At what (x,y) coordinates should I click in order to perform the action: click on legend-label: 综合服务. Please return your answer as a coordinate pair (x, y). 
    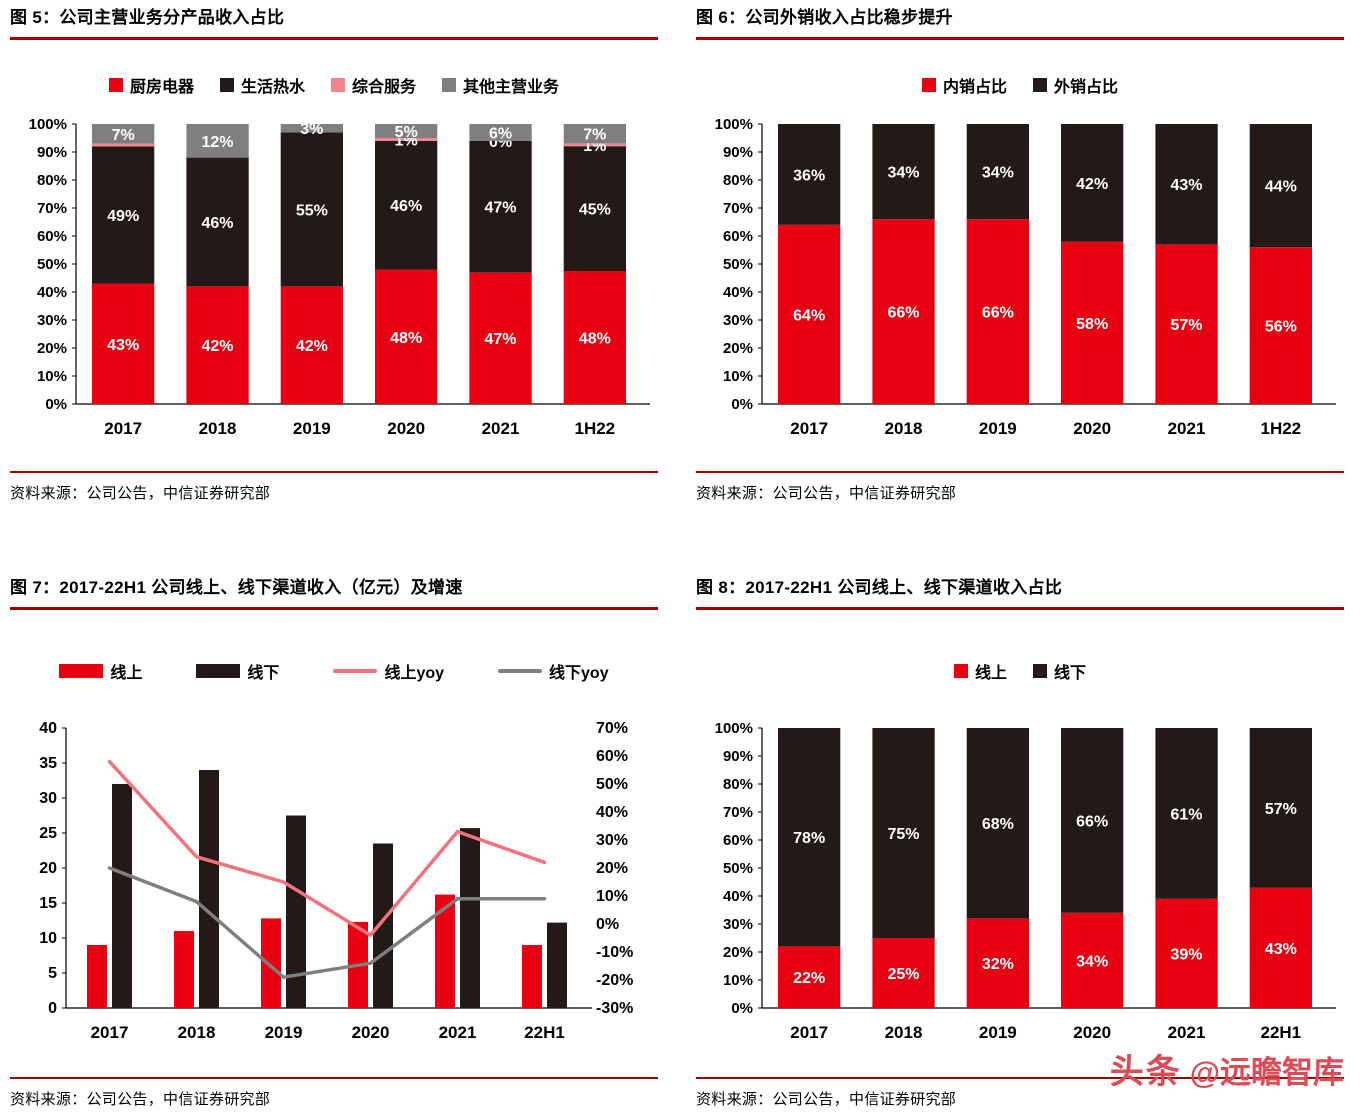
    Looking at the image, I should click on (384, 87).